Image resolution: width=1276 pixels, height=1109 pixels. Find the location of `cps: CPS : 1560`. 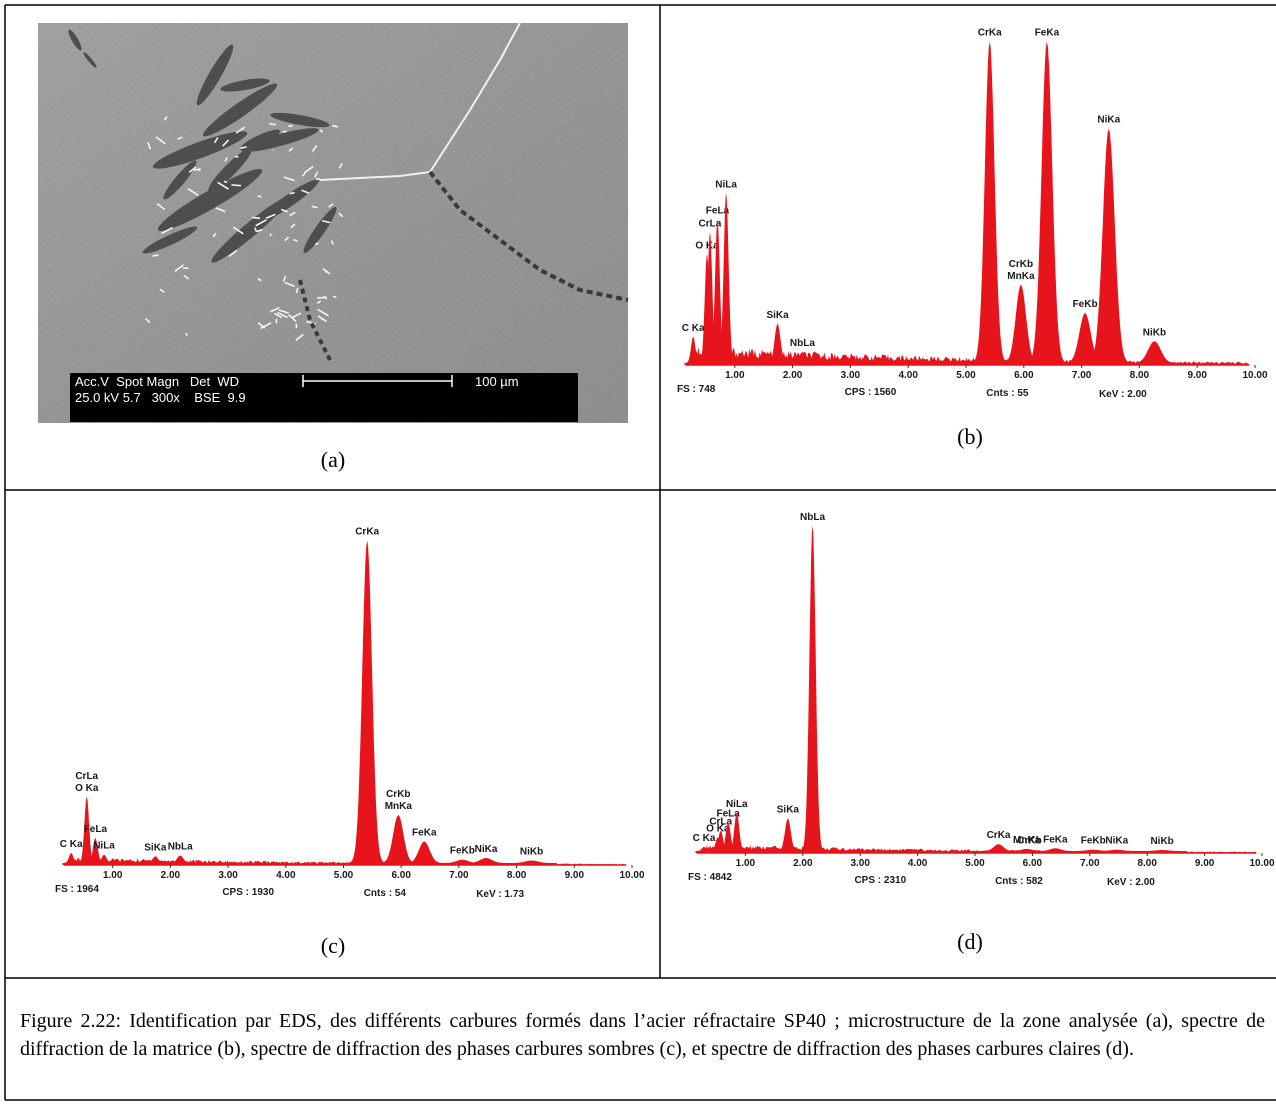

cps: CPS : 1560 is located at coordinates (871, 392).